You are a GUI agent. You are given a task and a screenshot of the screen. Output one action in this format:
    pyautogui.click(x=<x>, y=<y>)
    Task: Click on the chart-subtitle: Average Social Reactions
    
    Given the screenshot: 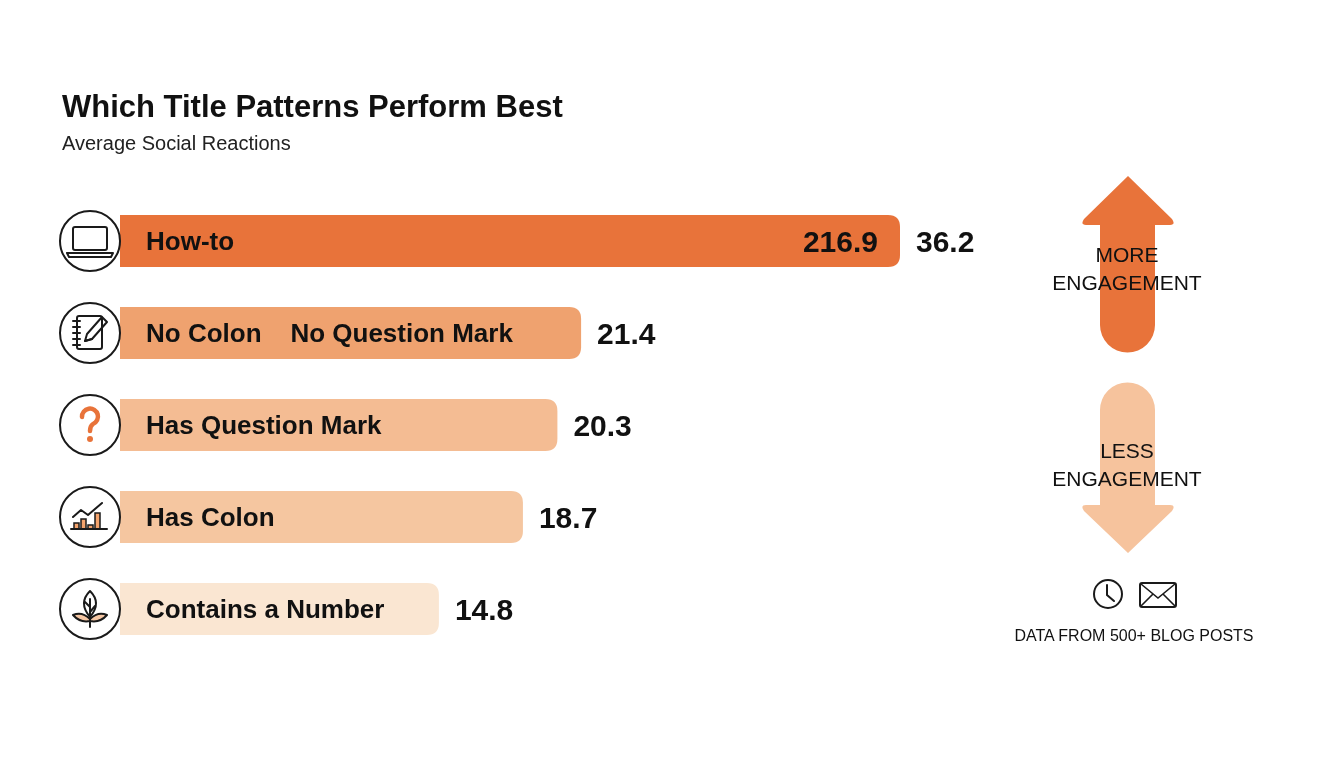 What is the action you would take?
    pyautogui.click(x=176, y=143)
    